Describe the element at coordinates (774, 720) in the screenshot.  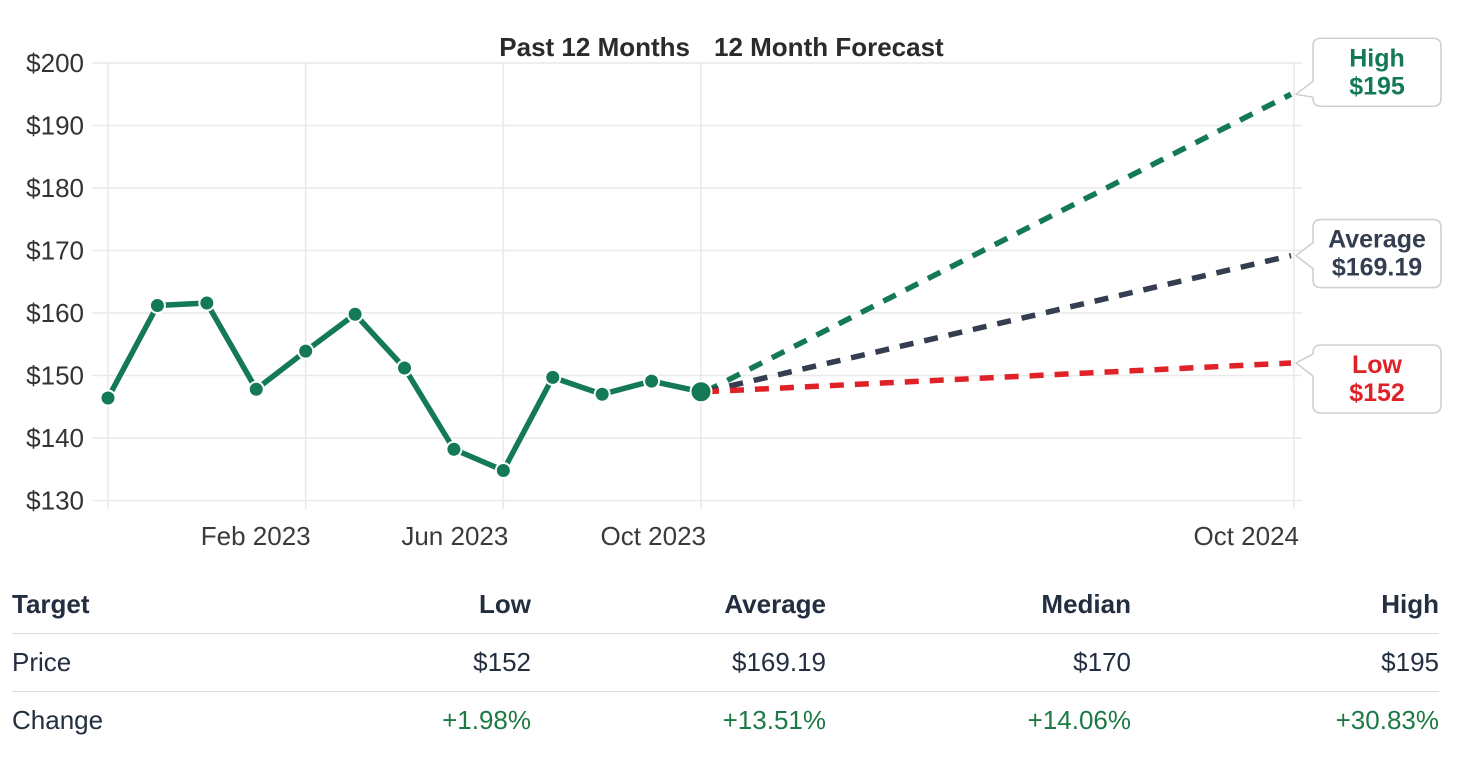
I see `change-average: +13.51%` at that location.